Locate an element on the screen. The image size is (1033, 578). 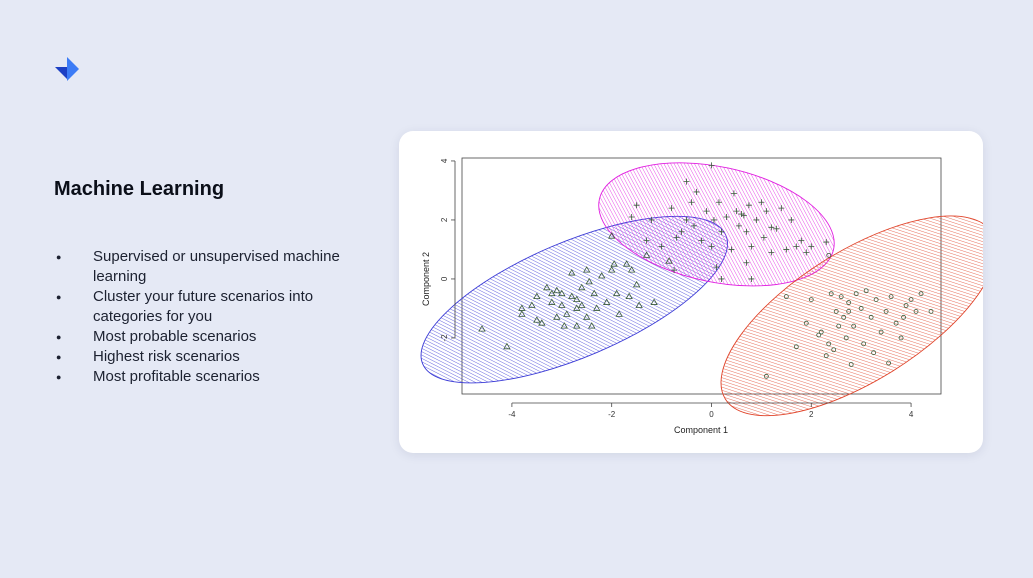
x-tick-label: 4 is located at coordinates (911, 414).